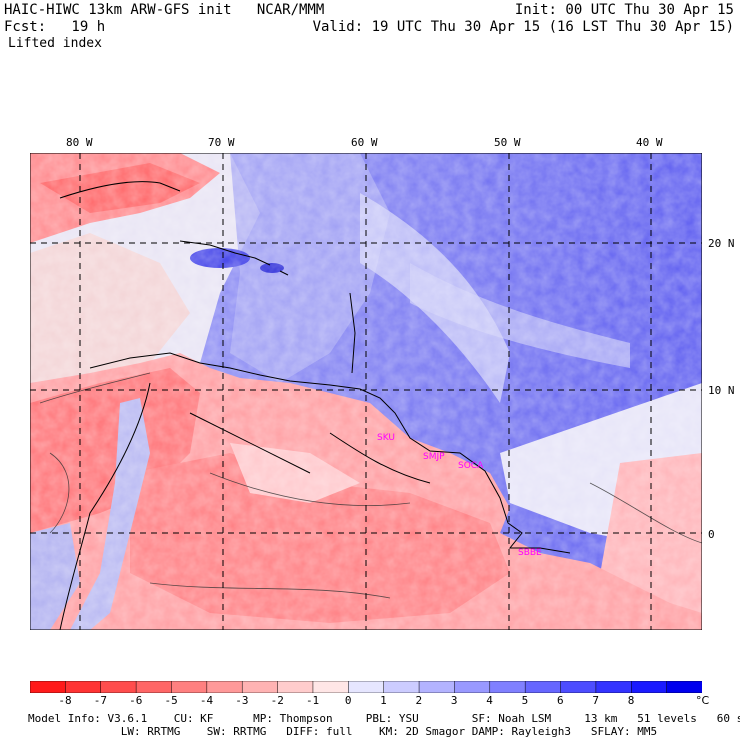 The image size is (740, 740). What do you see at coordinates (434, 457) in the screenshot?
I see `station-label: SMJP` at bounding box center [434, 457].